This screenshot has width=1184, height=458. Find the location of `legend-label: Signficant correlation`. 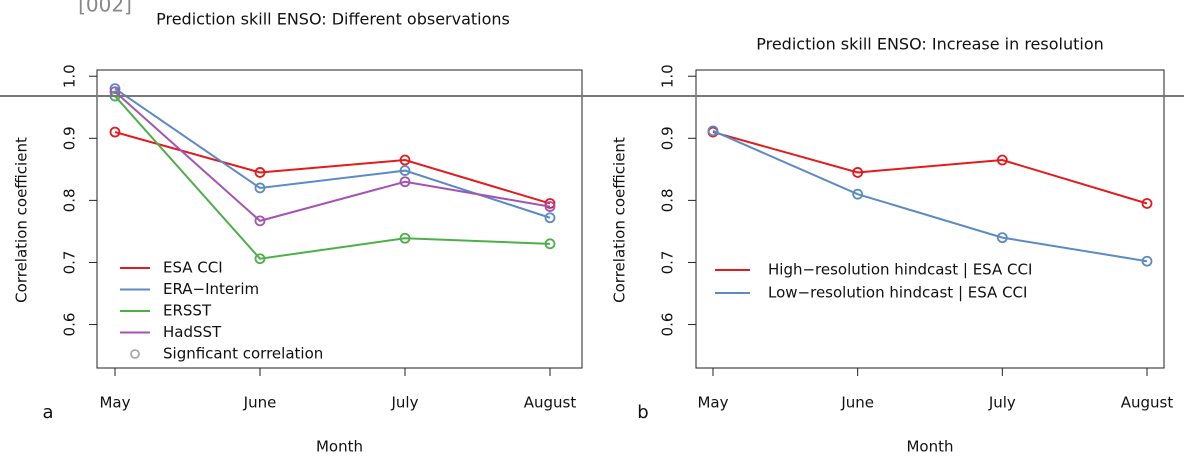

legend-label: Signficant correlation is located at coordinates (243, 354).